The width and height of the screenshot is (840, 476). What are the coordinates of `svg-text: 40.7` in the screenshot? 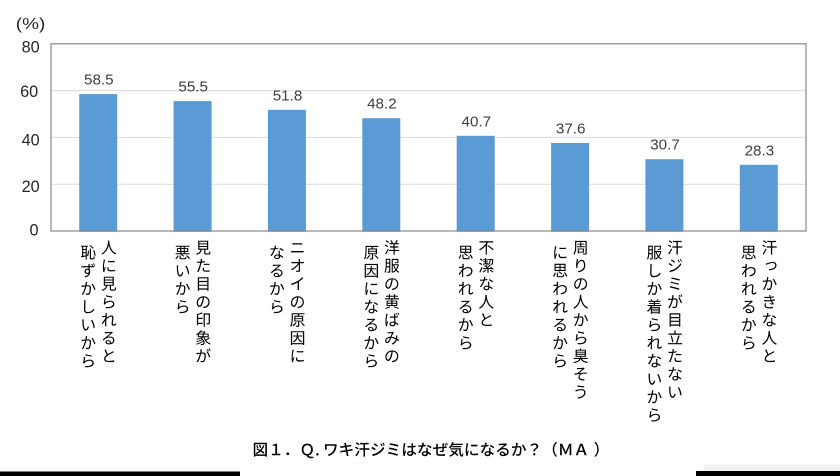 It's located at (477, 121).